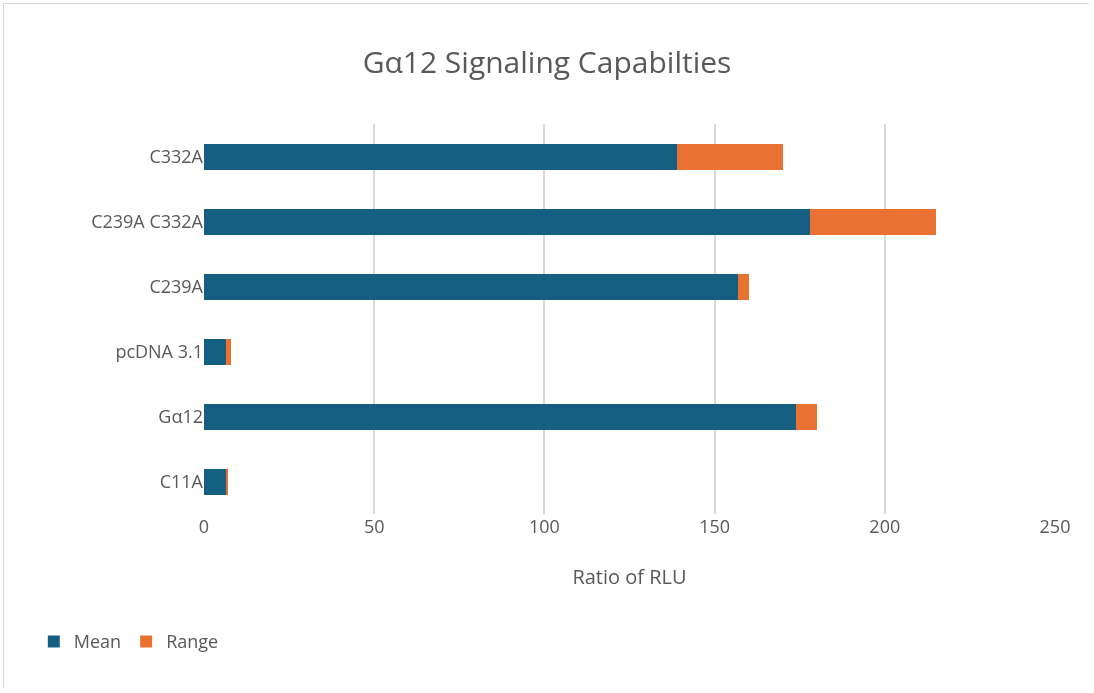  I want to click on x-tick-label: 200, so click(885, 526).